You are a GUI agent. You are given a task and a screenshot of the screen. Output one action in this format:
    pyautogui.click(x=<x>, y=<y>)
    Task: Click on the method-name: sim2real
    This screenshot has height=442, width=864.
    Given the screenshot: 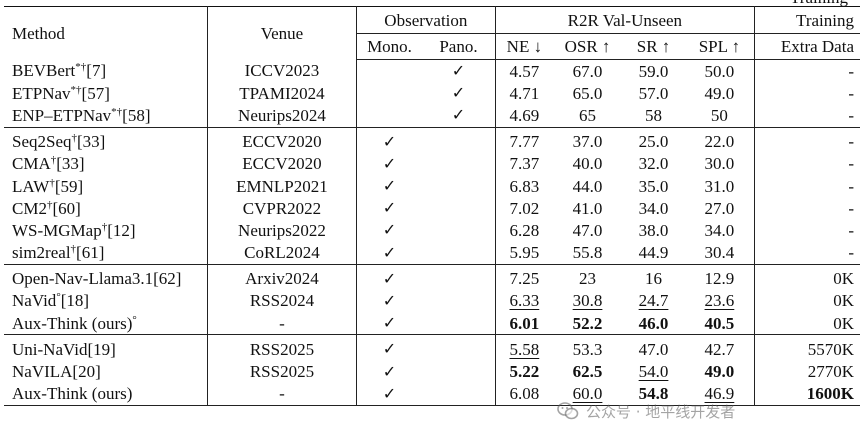 What is the action you would take?
    pyautogui.click(x=41, y=253)
    